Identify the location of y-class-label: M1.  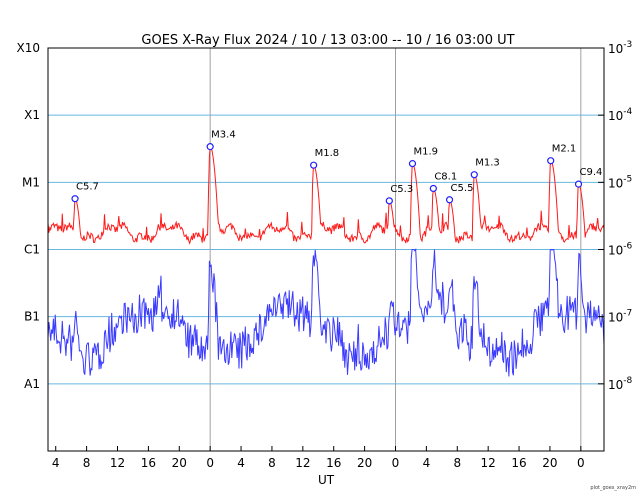
(31, 182).